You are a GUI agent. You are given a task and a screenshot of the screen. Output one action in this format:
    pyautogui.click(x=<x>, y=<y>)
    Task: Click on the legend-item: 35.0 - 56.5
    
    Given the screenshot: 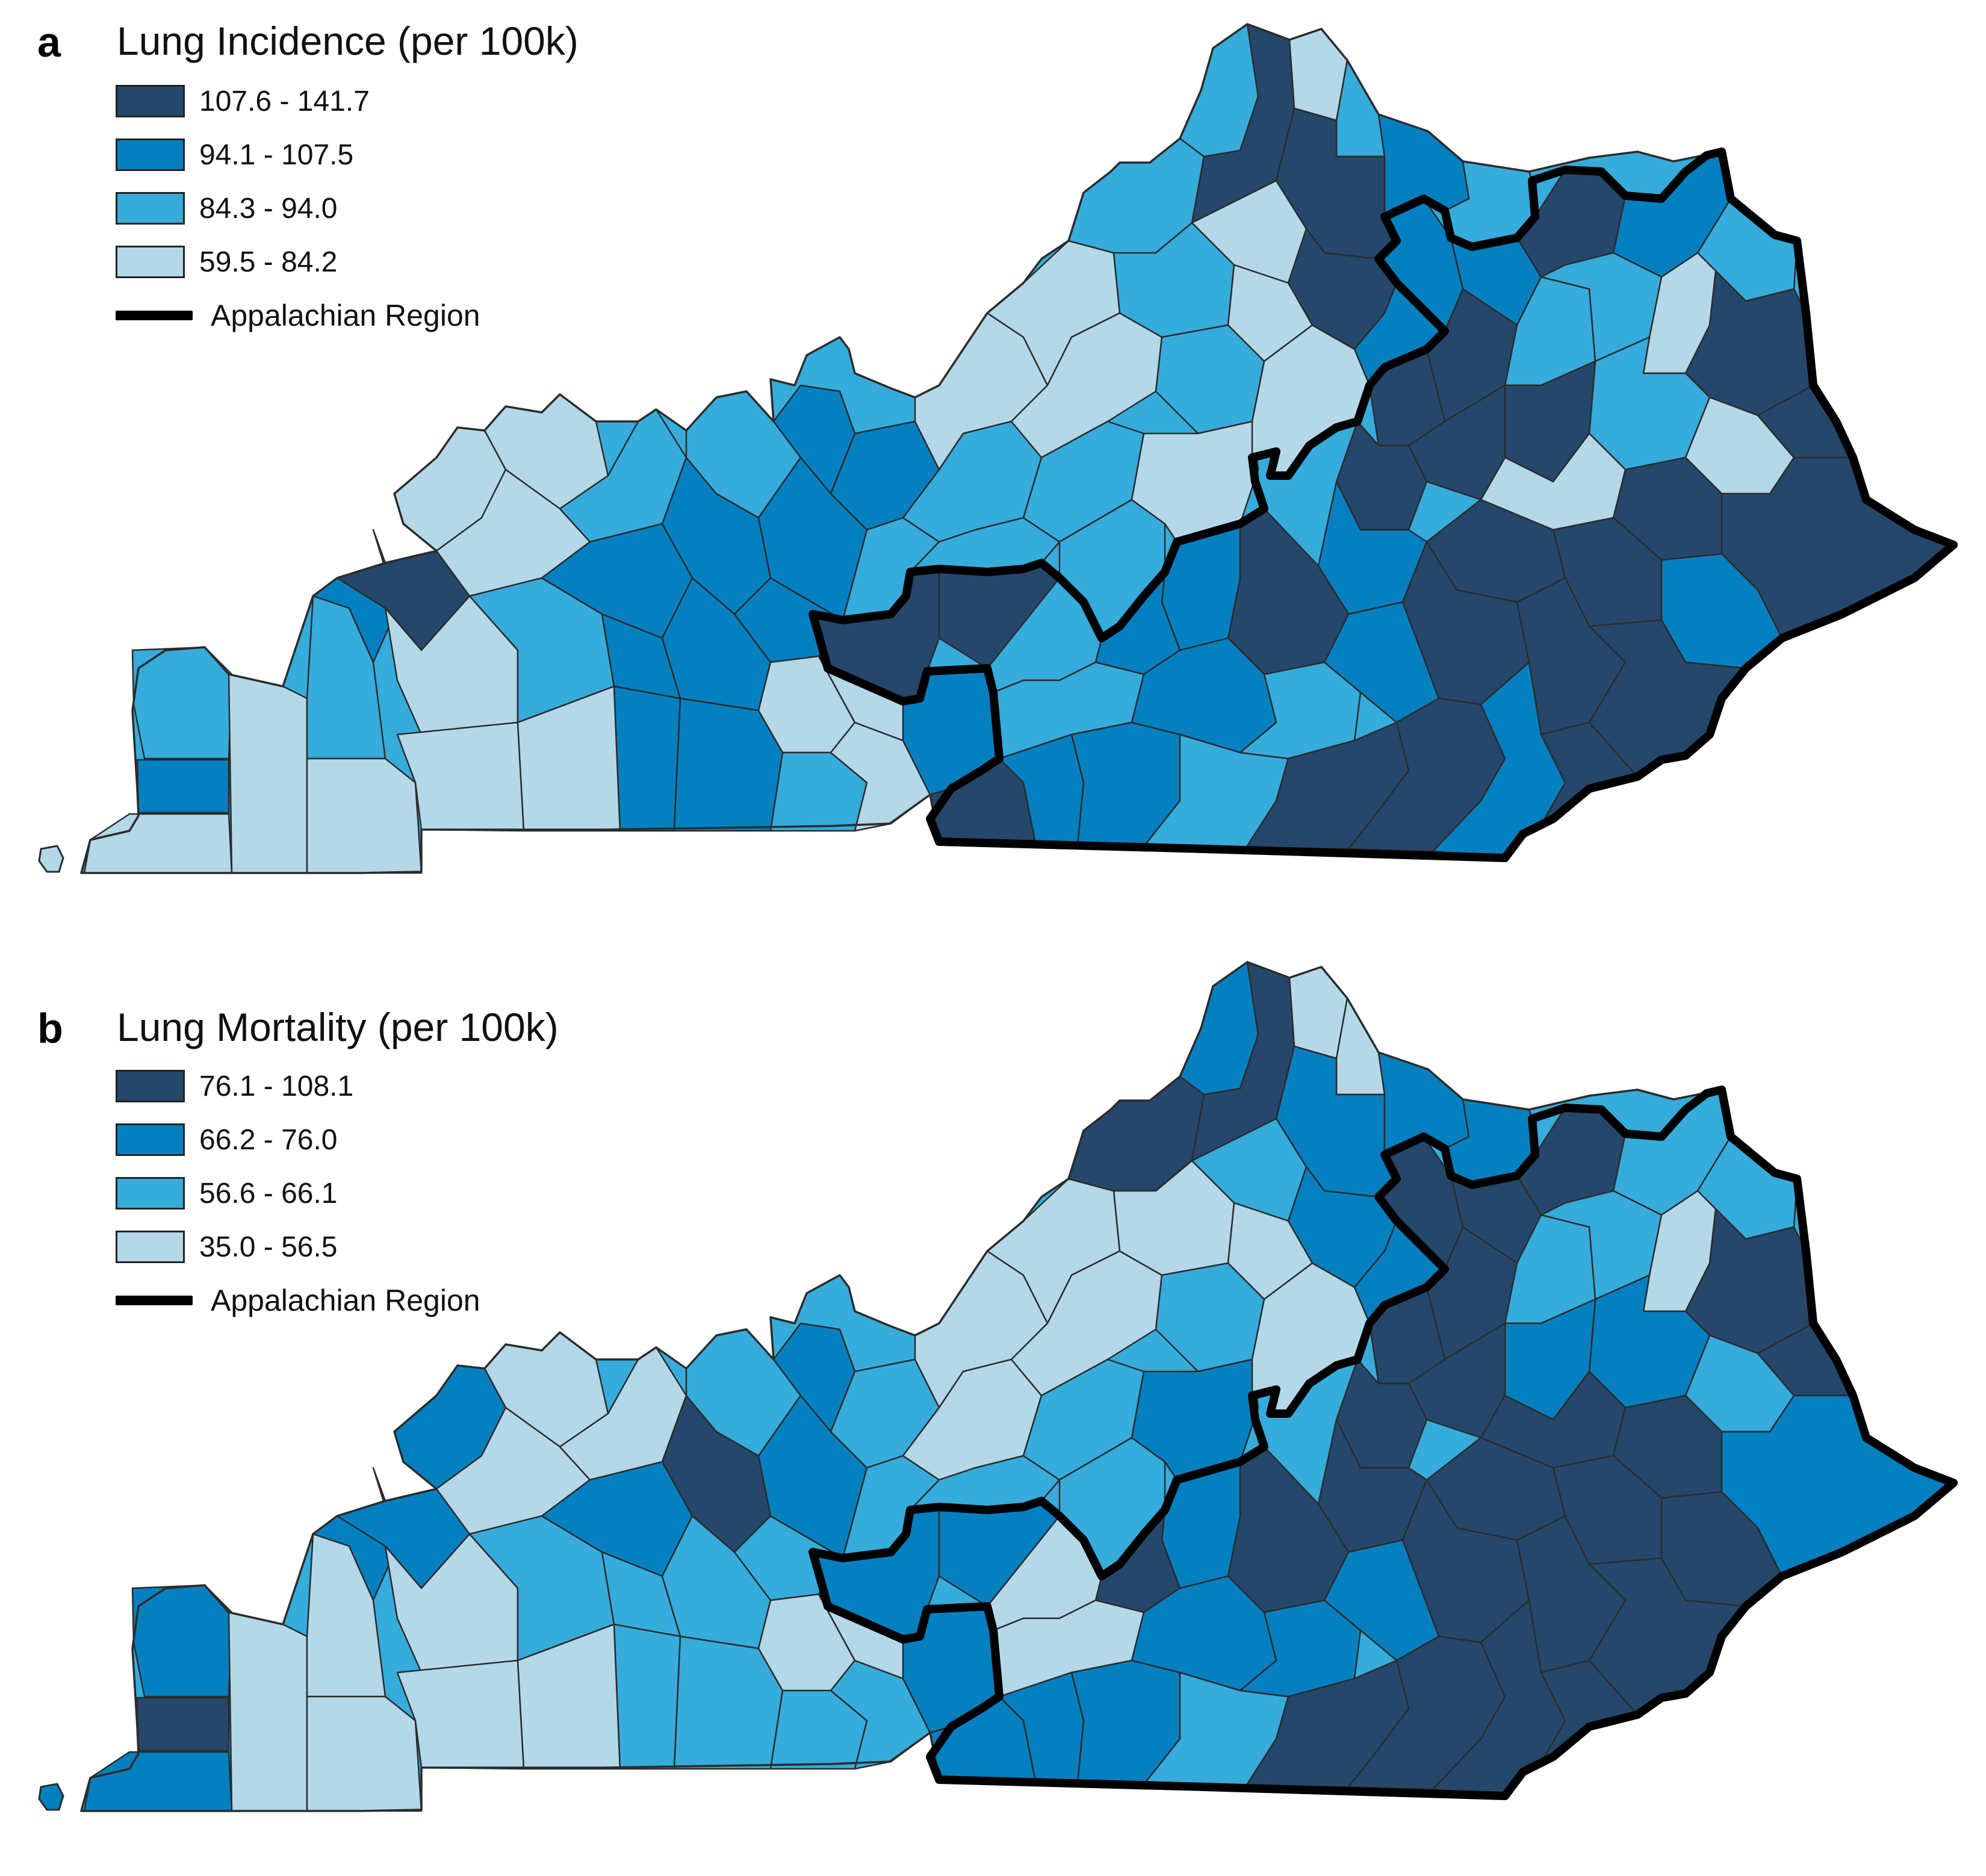 What is the action you would take?
    pyautogui.click(x=298, y=1247)
    